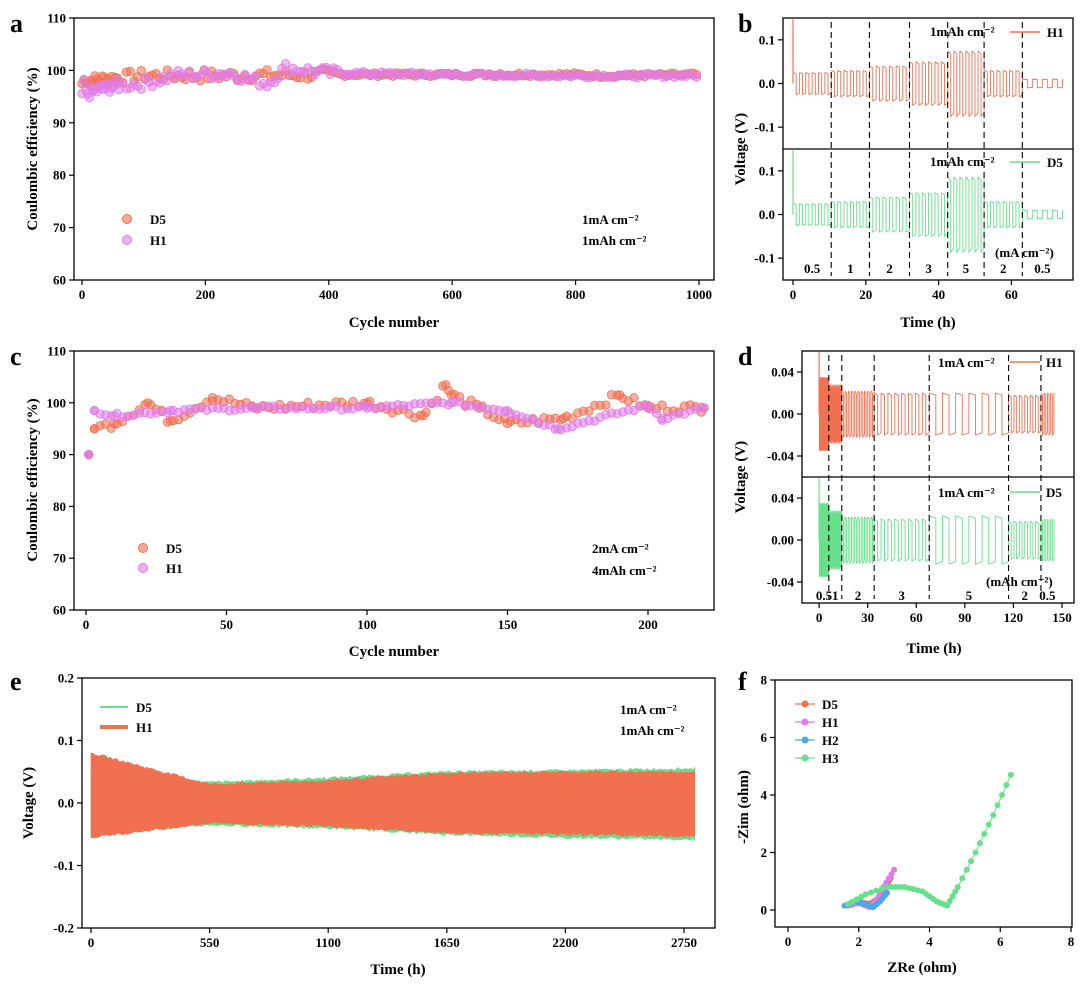 This screenshot has height=996, width=1080. What do you see at coordinates (33, 479) in the screenshot?
I see `panel-c-ylabel: Coulombic efficiency (%)` at bounding box center [33, 479].